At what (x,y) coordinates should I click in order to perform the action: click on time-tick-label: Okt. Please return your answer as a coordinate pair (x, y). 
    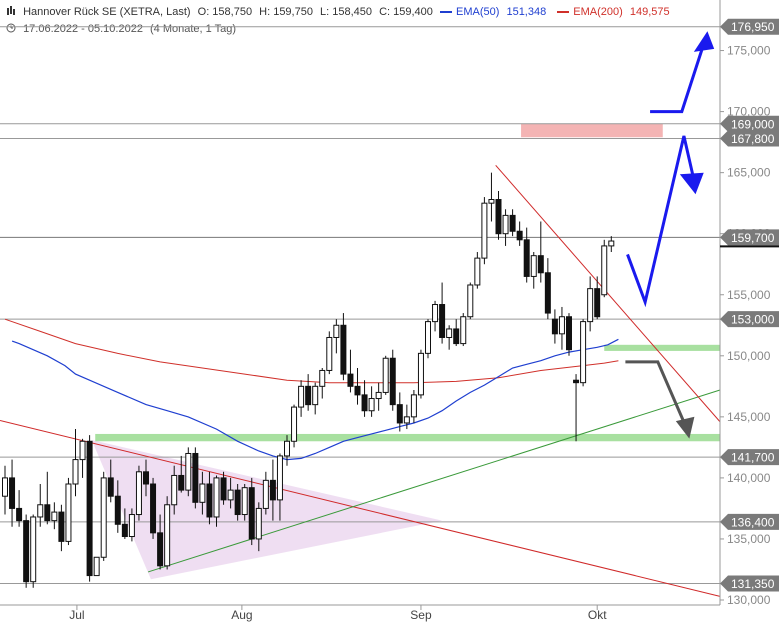
    Looking at the image, I should click on (597, 615).